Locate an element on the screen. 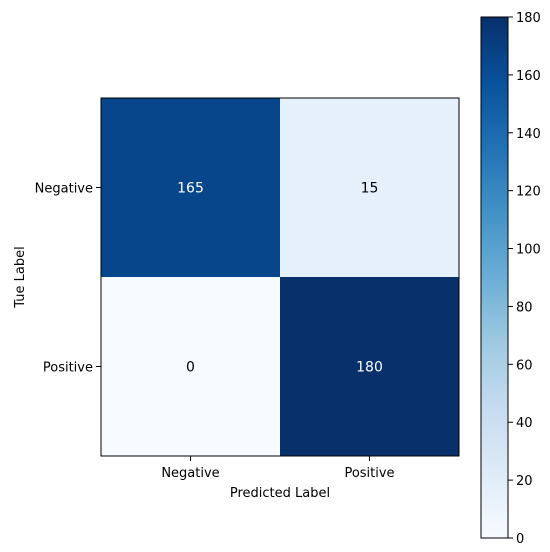 This screenshot has height=552, width=550. colorbar-tick-label: 100 is located at coordinates (528, 250).